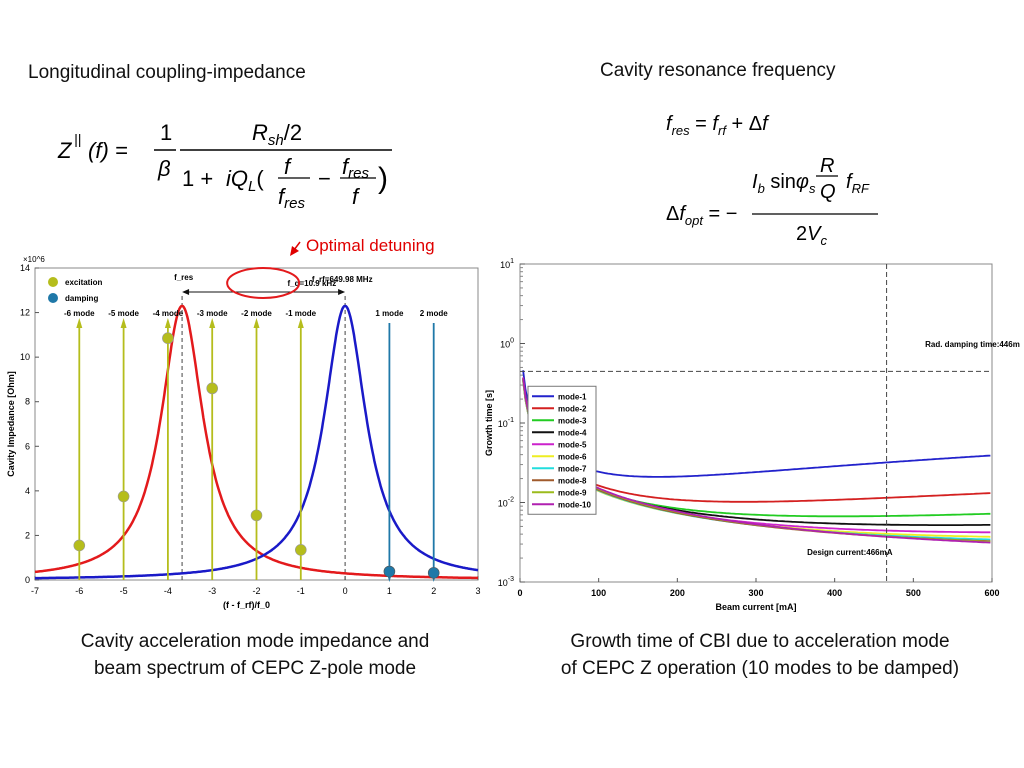  What do you see at coordinates (972, 344) in the screenshot?
I see `rad-damping-label: Rad. damping time:446ms` at bounding box center [972, 344].